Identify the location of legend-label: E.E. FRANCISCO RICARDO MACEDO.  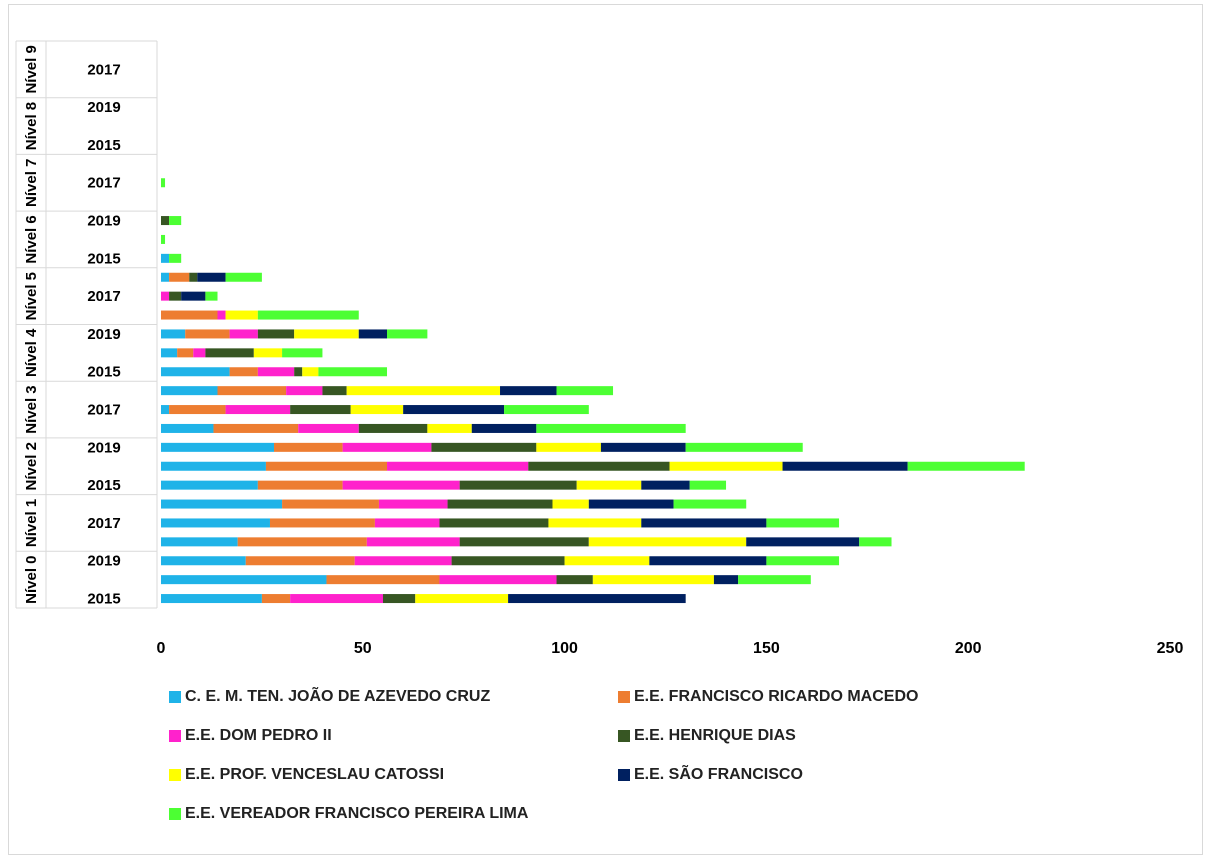
(776, 696).